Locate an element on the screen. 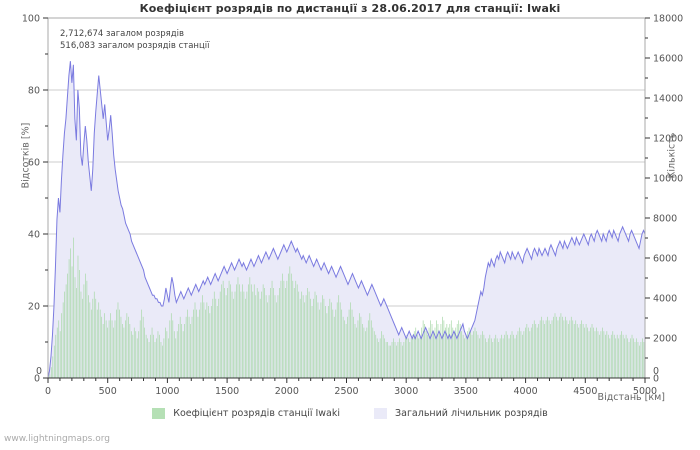  svg-text: 8000 is located at coordinates (665, 219).